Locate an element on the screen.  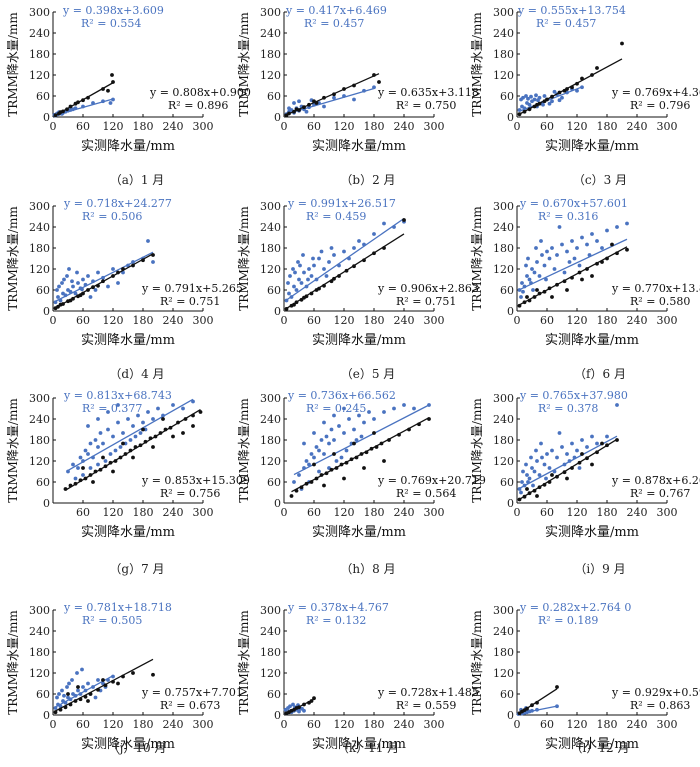
fit-r2: R² = 0.896 is located at coordinates (198, 105).